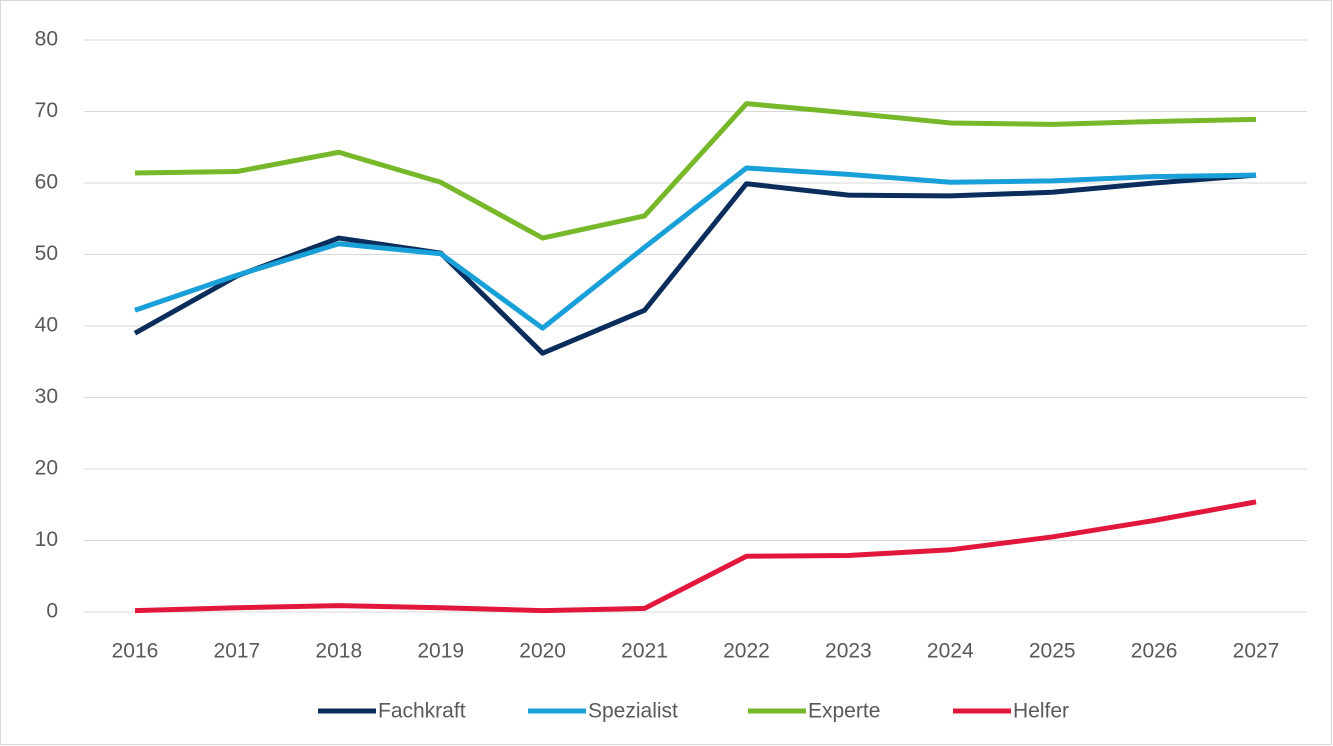 The width and height of the screenshot is (1333, 746). What do you see at coordinates (746, 651) in the screenshot?
I see `x-tick-label: 2022` at bounding box center [746, 651].